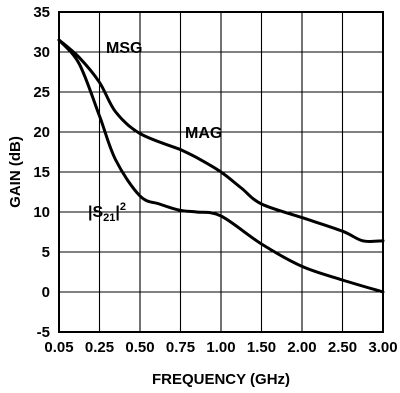 This screenshot has height=393, width=400. Describe the element at coordinates (41, 92) in the screenshot. I see `y-tick-label: 25` at that location.